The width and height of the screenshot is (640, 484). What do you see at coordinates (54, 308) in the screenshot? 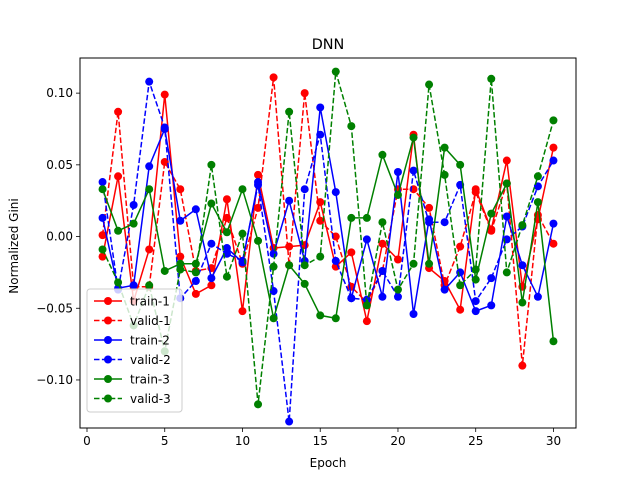
I see `y-tick-label: −0.05` at bounding box center [54, 308].